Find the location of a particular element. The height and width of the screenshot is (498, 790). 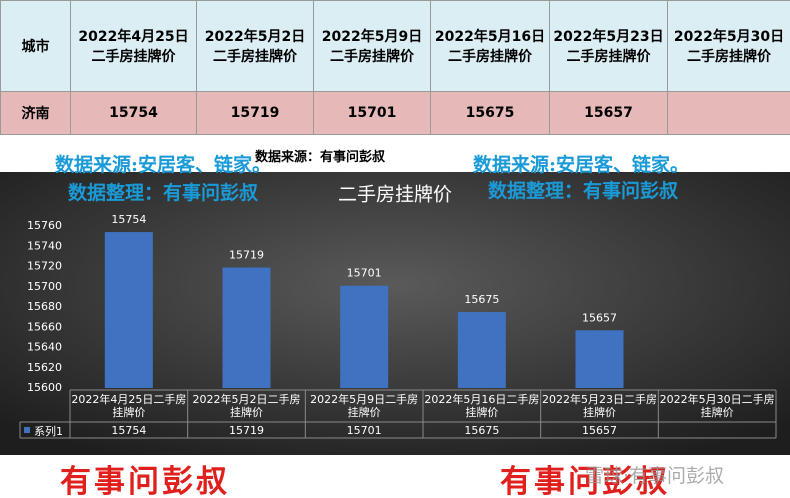

y-tick-label: 15720 is located at coordinates (44, 266).